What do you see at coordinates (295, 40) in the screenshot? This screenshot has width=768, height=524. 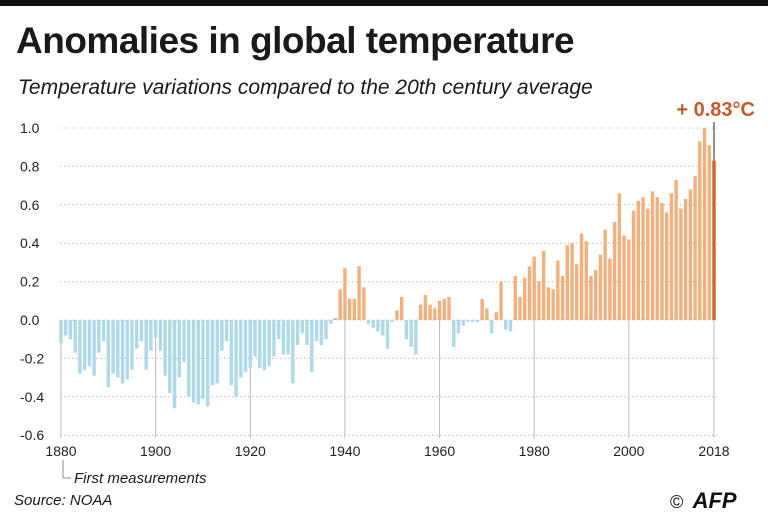 I see `chart-title: Anomalies in global temperature` at bounding box center [295, 40].